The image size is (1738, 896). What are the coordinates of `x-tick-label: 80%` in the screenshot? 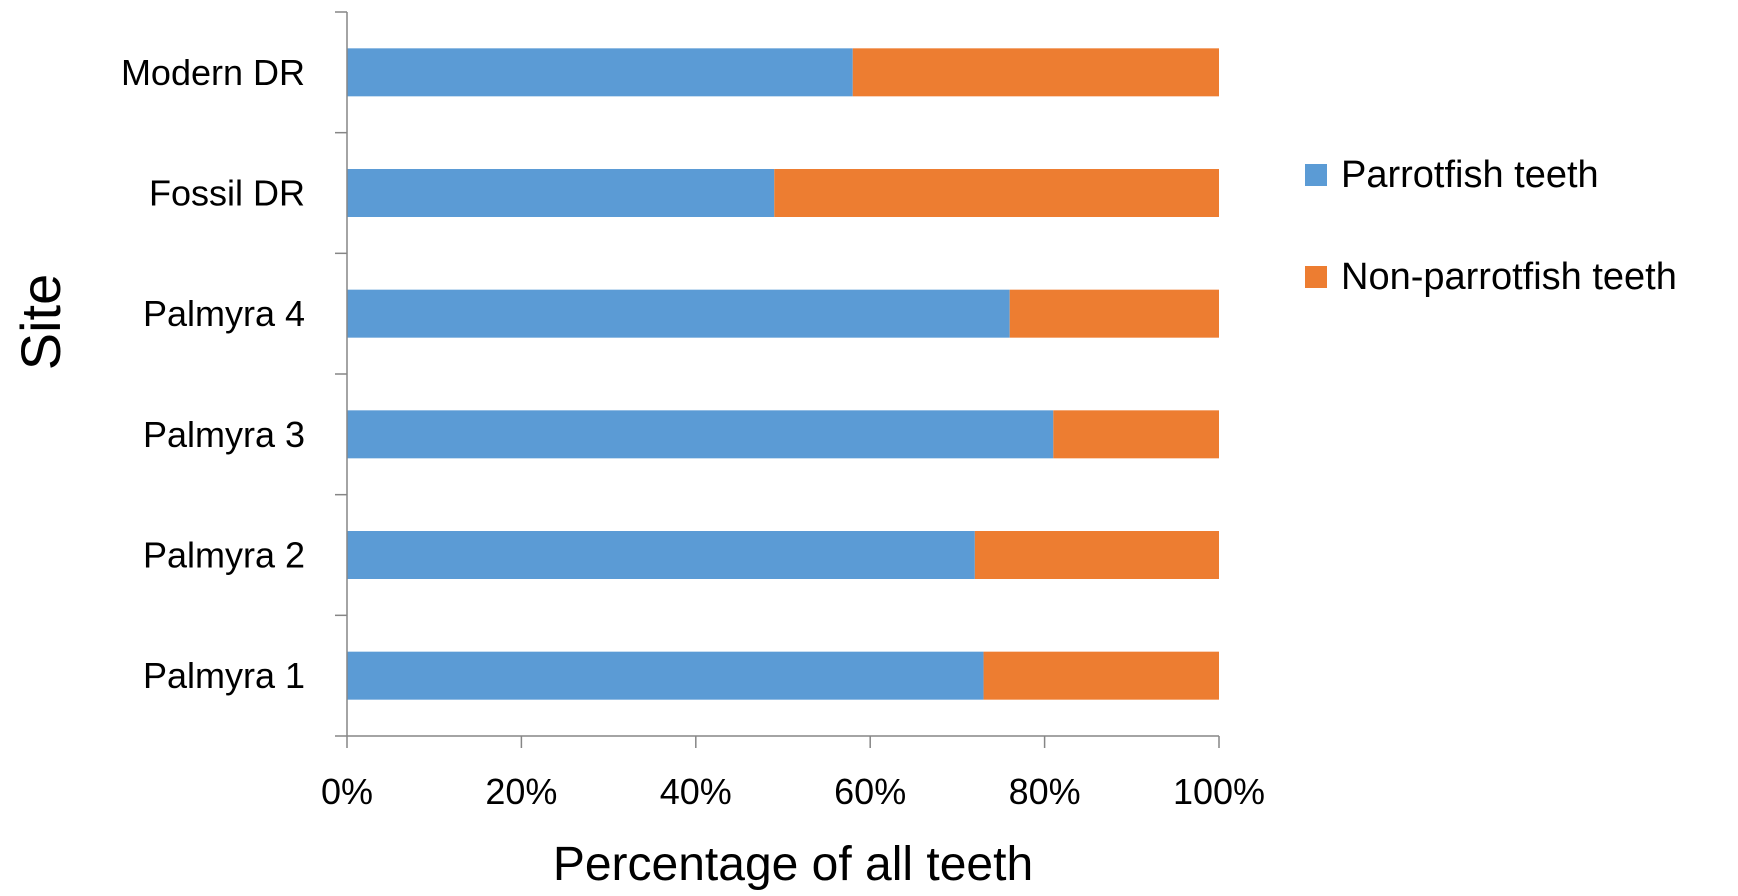 It's located at (1045, 791).